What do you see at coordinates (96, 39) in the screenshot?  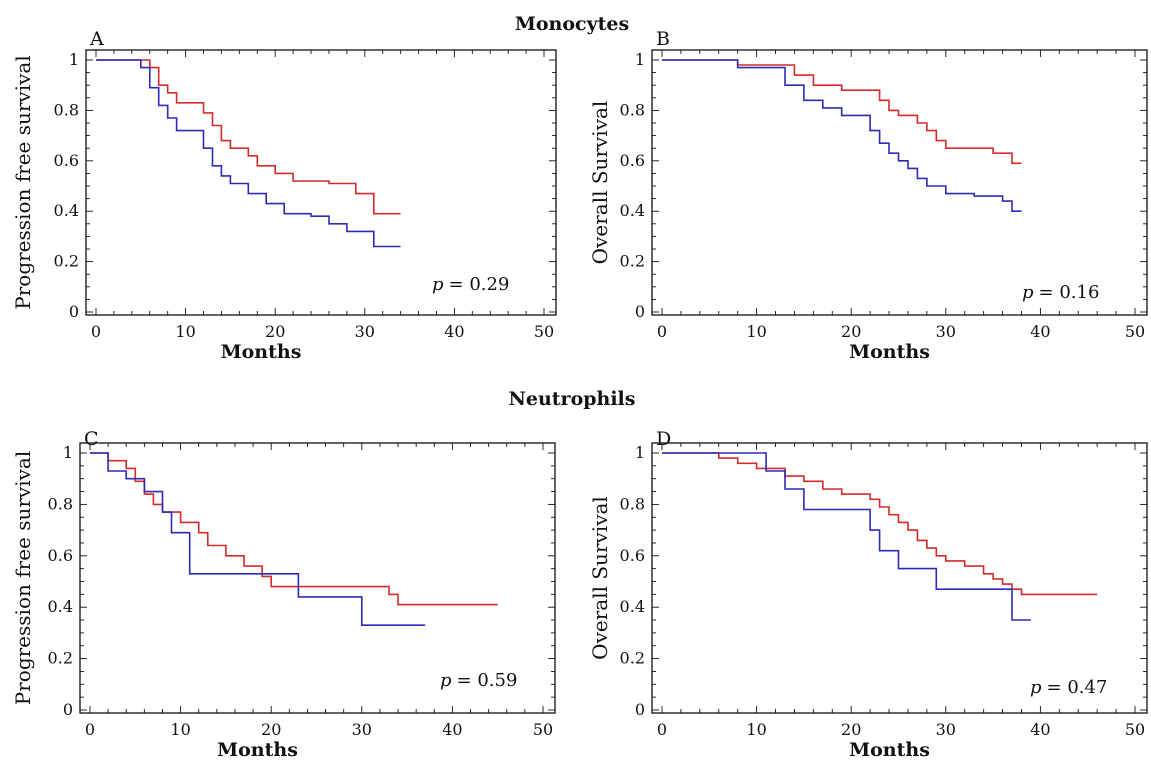 I see `panel-letter: A` at bounding box center [96, 39].